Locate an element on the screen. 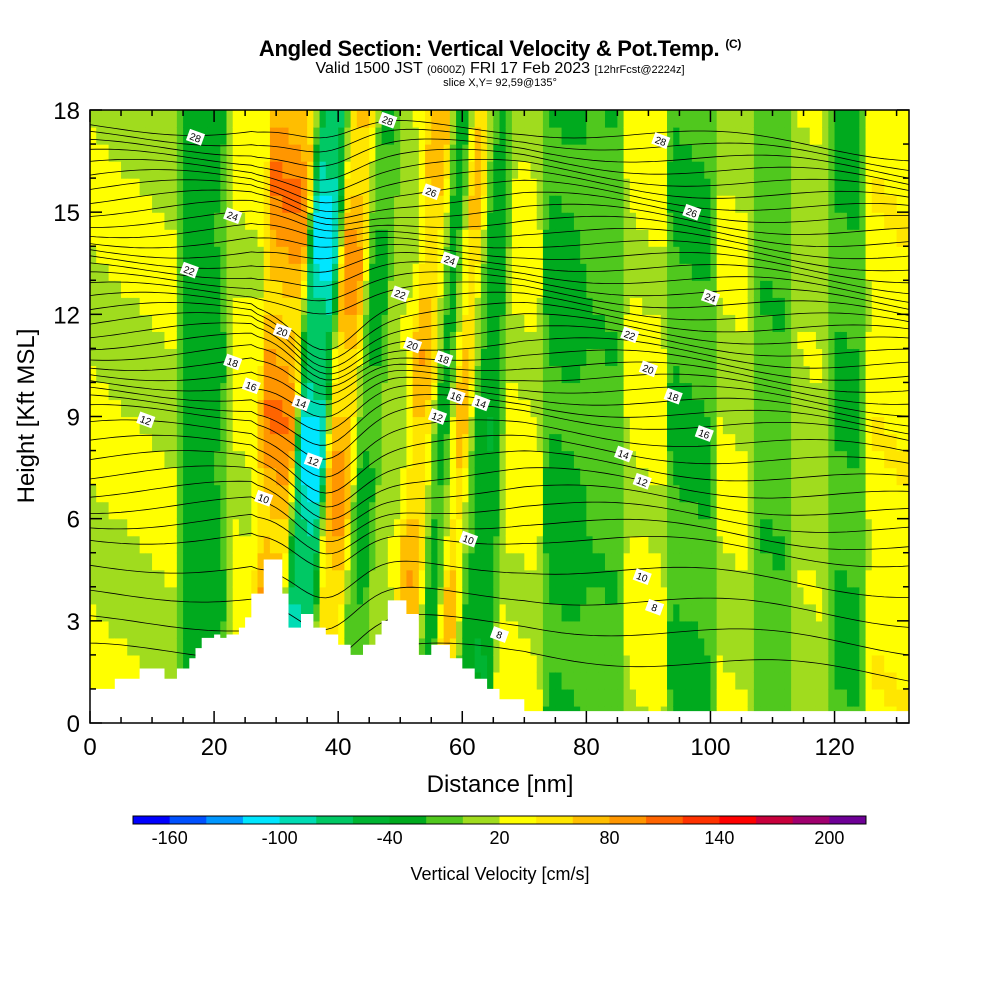 Image resolution: width=1000 pixels, height=1000 pixels. contour-label-text: 12 is located at coordinates (145, 421).